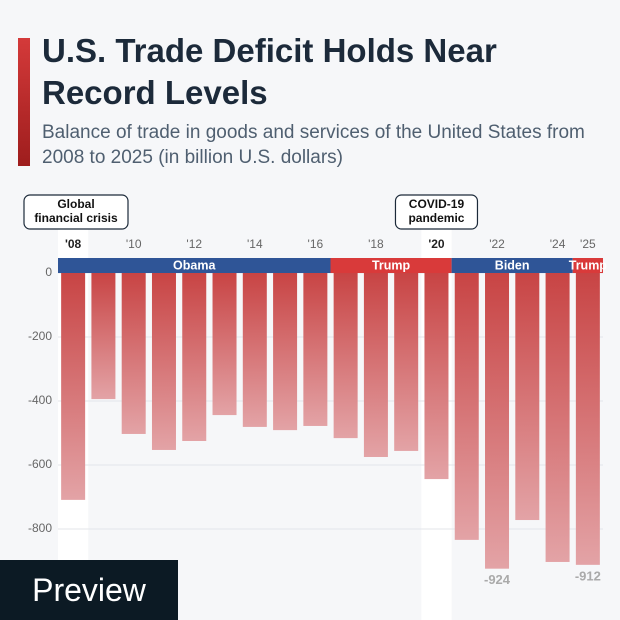 This screenshot has width=620, height=620. Describe the element at coordinates (497, 579) in the screenshot. I see `value-label: -924` at that location.